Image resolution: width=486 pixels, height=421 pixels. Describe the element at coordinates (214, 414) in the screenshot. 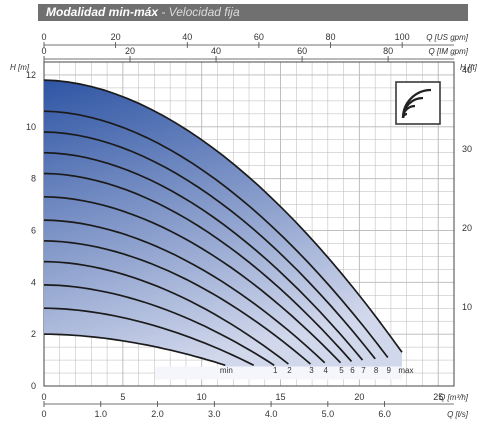

I see `tick-bottom-ls: 3.0` at that location.